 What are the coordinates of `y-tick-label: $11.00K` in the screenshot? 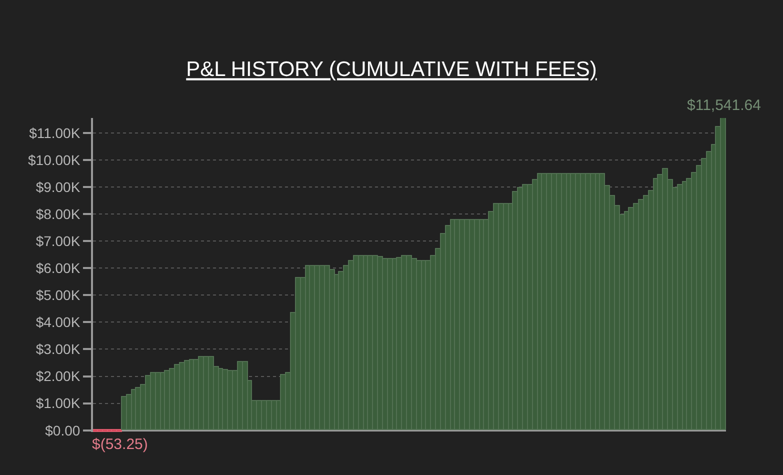 It's located at (55, 132).